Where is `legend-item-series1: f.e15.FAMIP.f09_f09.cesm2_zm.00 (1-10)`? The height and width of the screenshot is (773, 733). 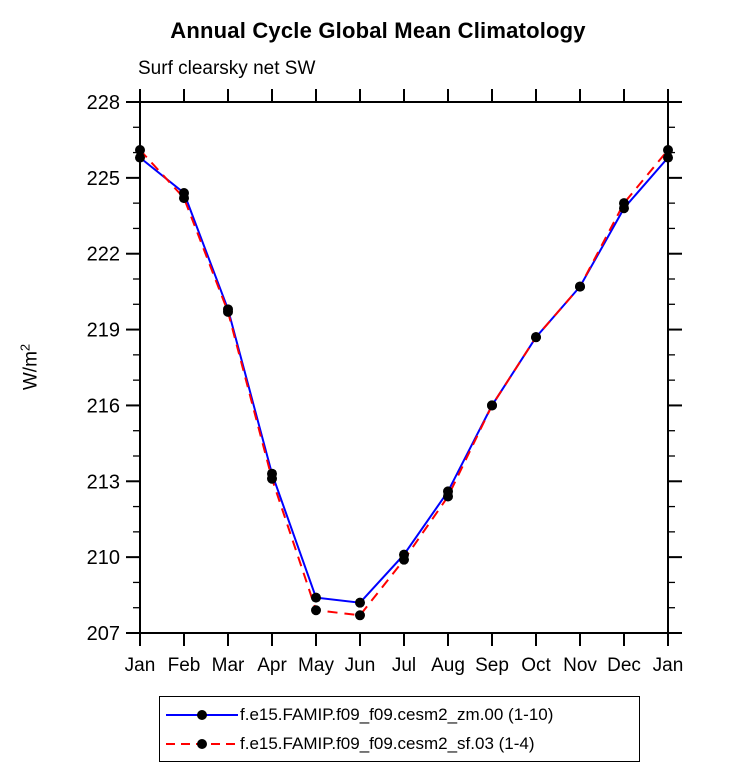
legend-item-series1: f.e15.FAMIP.f09_f09.cesm2_zm.00 (1-10) is located at coordinates (401, 714).